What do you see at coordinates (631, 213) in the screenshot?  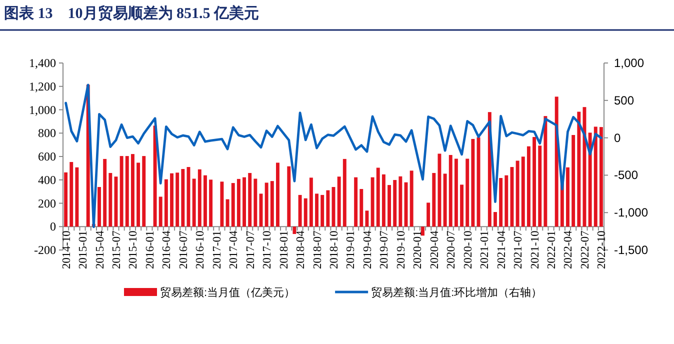 I see `y2-tick-label: -1,000` at bounding box center [631, 213].